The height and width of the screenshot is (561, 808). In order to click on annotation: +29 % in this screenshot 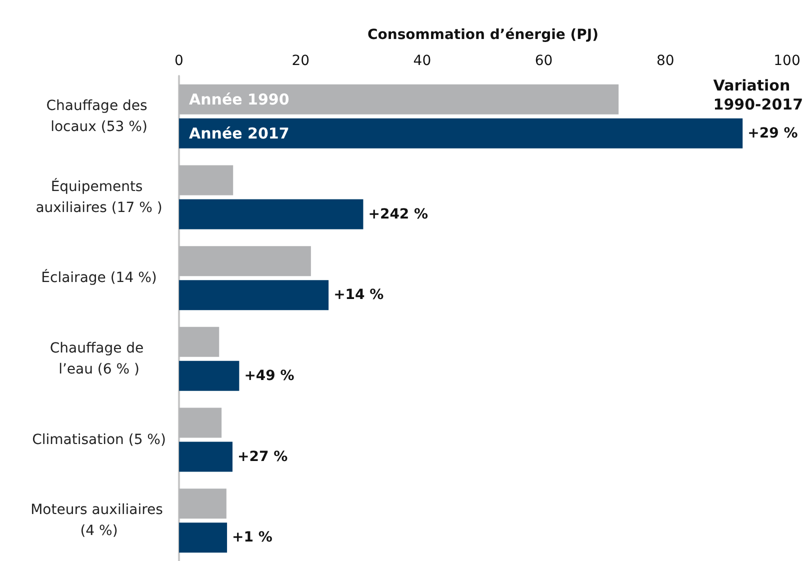, I will do `click(773, 133)`.